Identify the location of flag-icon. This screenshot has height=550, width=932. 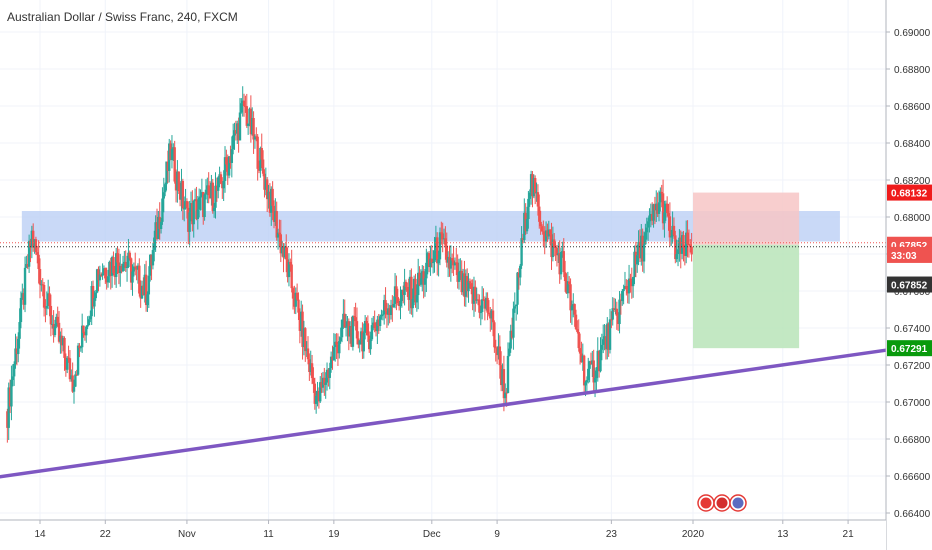
(722, 503).